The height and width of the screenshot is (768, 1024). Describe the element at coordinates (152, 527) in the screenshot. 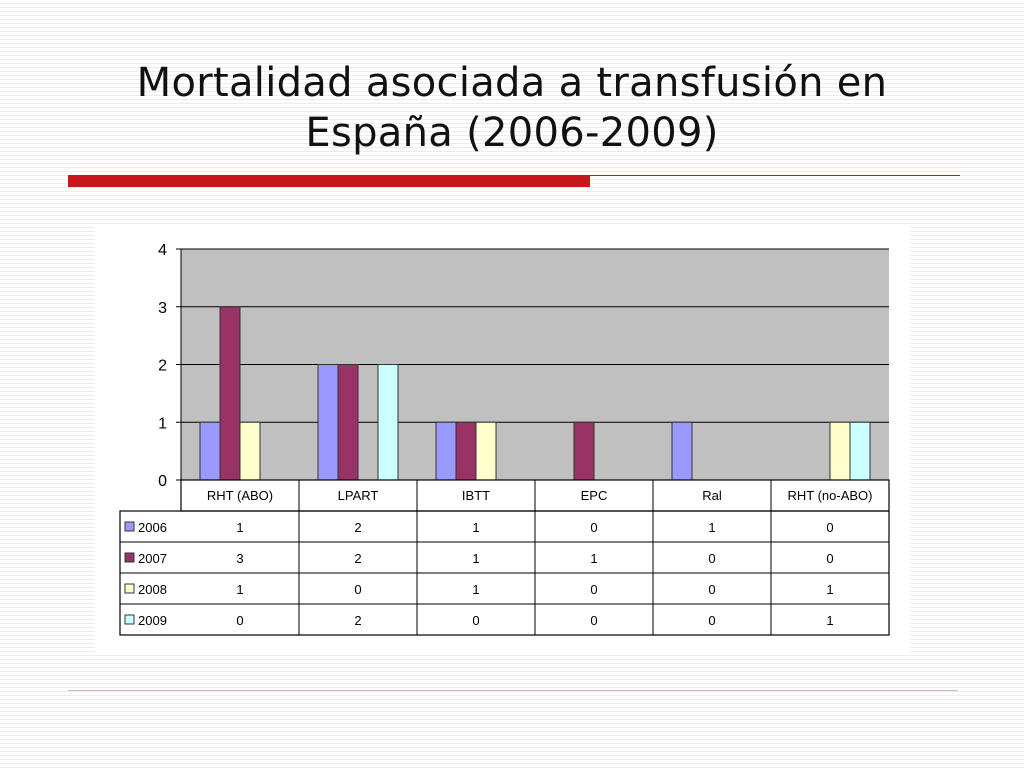

I see `legend-series-name: 2006` at that location.